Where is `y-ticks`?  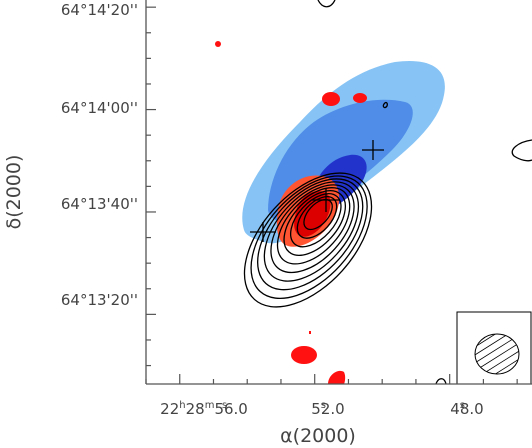
y-ticks is located at coordinates (151, 186).